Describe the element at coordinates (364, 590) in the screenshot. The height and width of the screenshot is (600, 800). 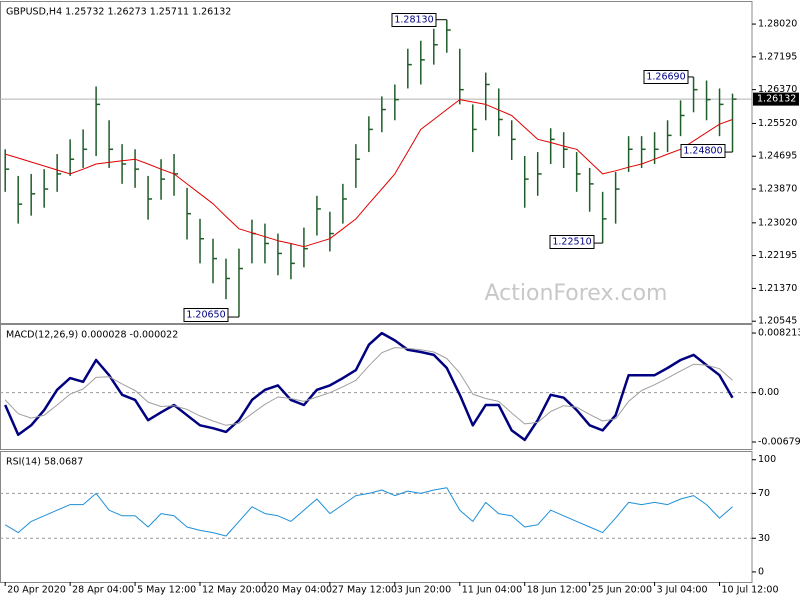
I see `x-tick-label: 27 May 12:00` at that location.